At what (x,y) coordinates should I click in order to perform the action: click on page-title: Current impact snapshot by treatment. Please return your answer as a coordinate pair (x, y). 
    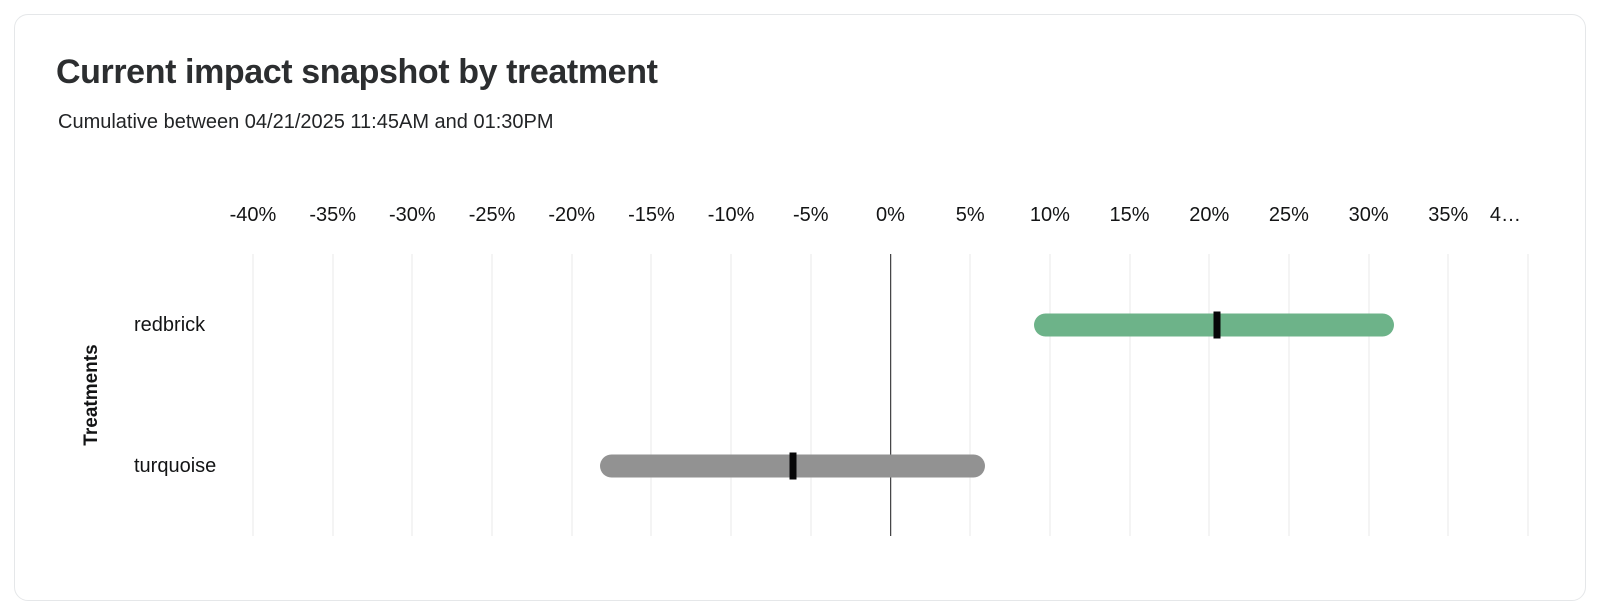
    Looking at the image, I should click on (357, 72).